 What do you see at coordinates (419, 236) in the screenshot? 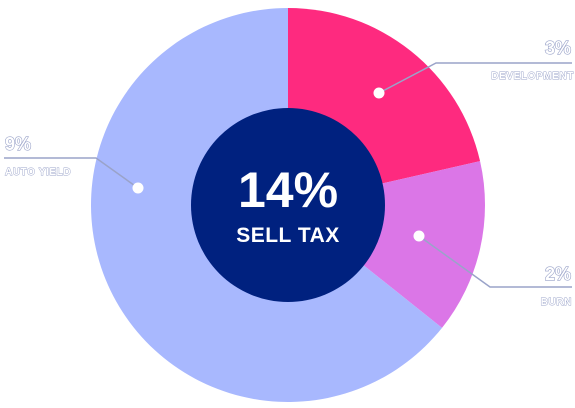
I see `marker-dot-burn` at bounding box center [419, 236].